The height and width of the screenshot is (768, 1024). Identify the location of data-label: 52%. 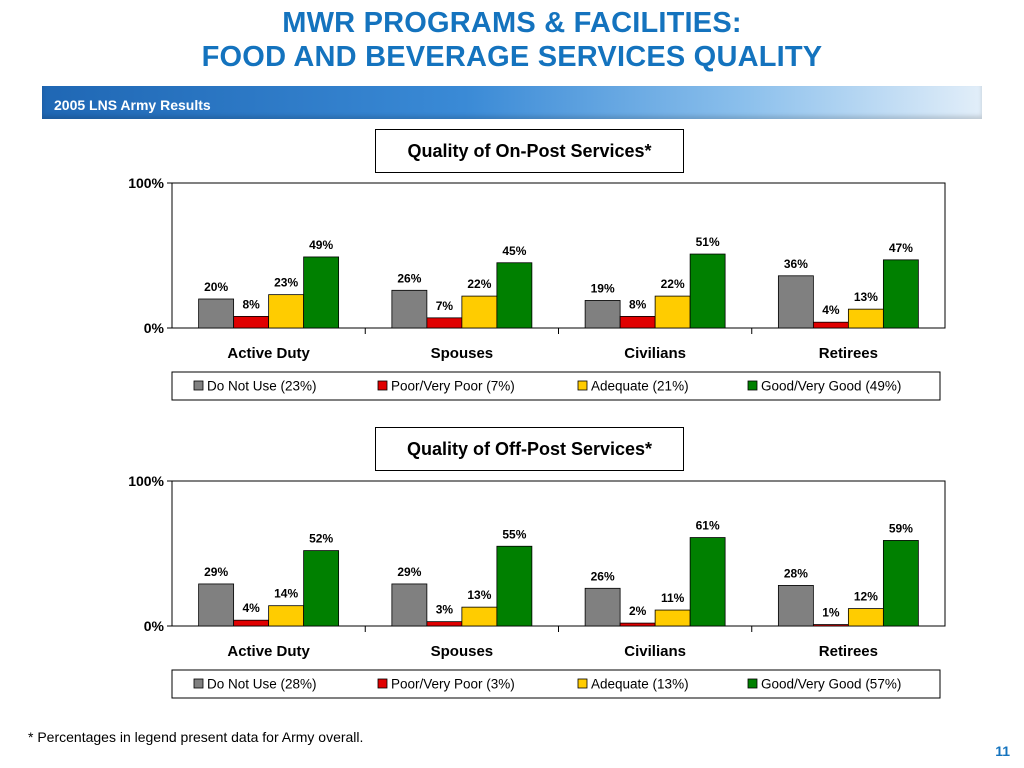
(321, 539).